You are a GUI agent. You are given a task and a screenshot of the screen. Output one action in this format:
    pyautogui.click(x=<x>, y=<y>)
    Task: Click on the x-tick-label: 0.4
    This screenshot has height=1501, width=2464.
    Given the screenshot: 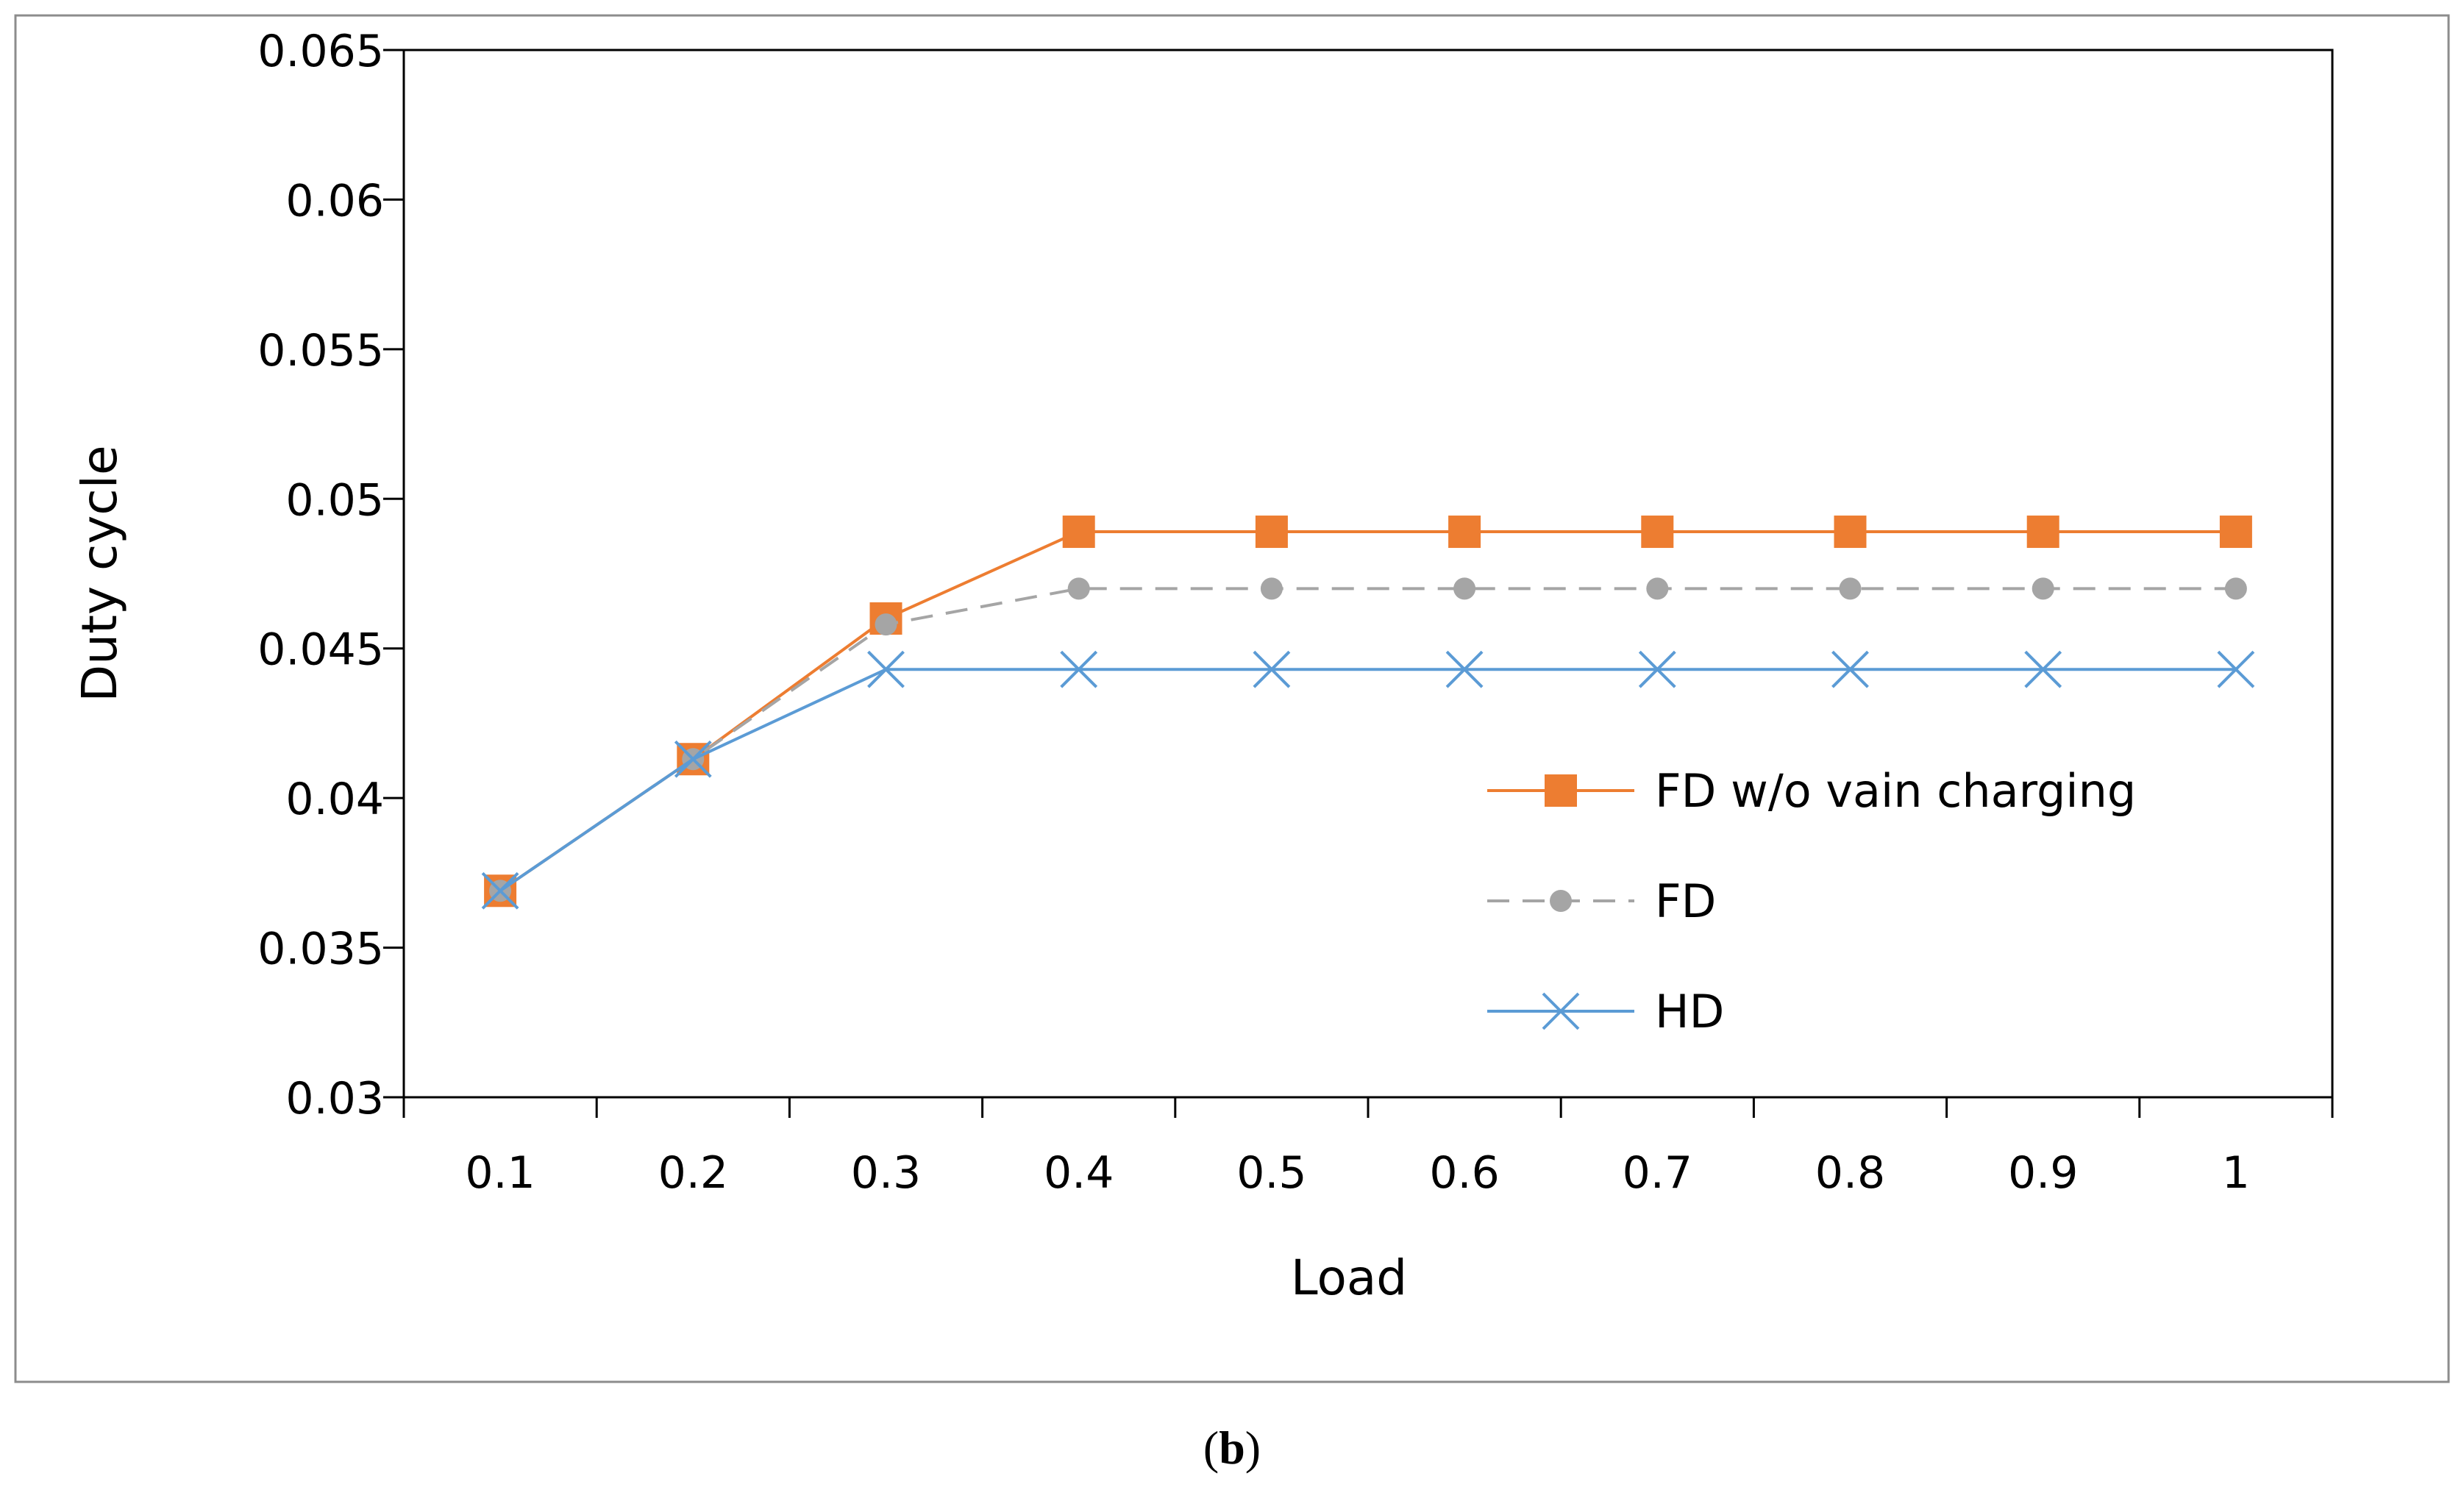 What is the action you would take?
    pyautogui.click(x=1079, y=1173)
    